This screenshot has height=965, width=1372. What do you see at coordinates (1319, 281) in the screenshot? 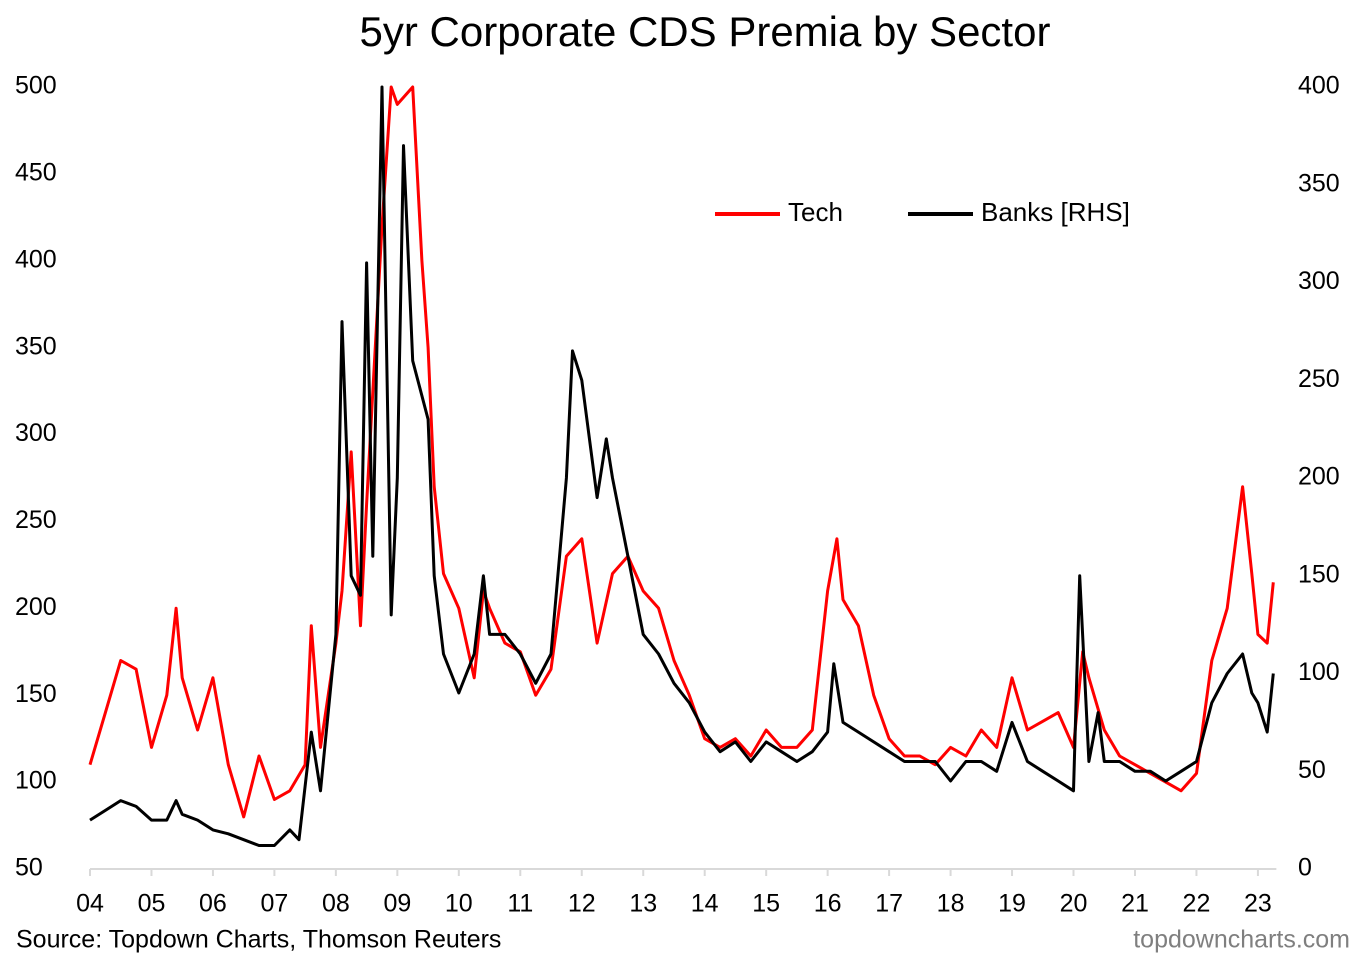
I see `y2-tick-label: 300` at bounding box center [1319, 281].